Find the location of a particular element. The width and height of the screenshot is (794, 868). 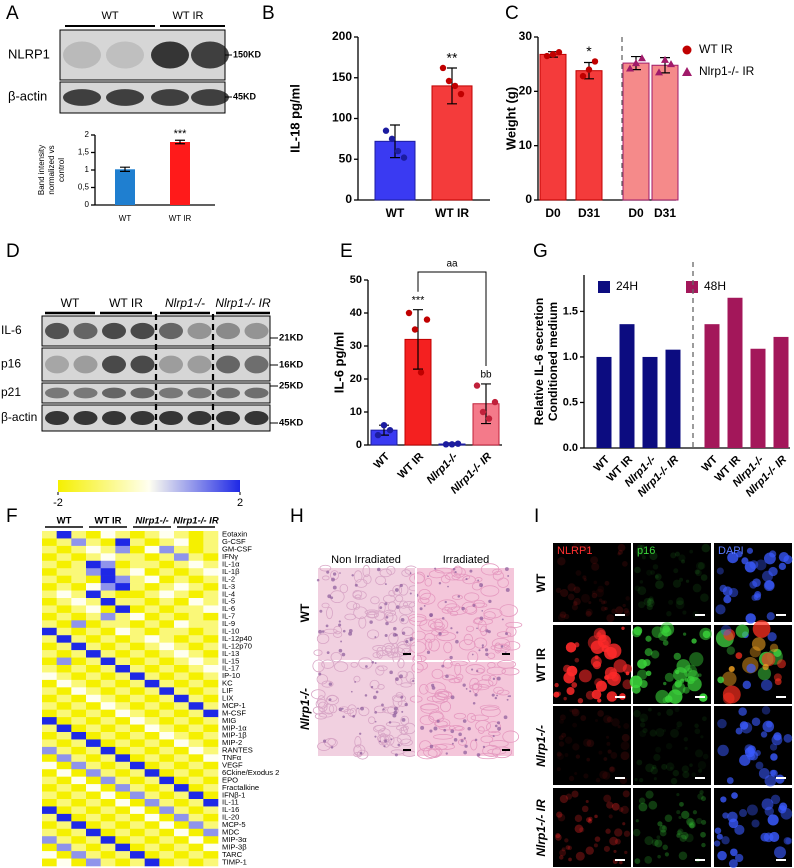

y-axis-label: control is located at coordinates (61, 170).